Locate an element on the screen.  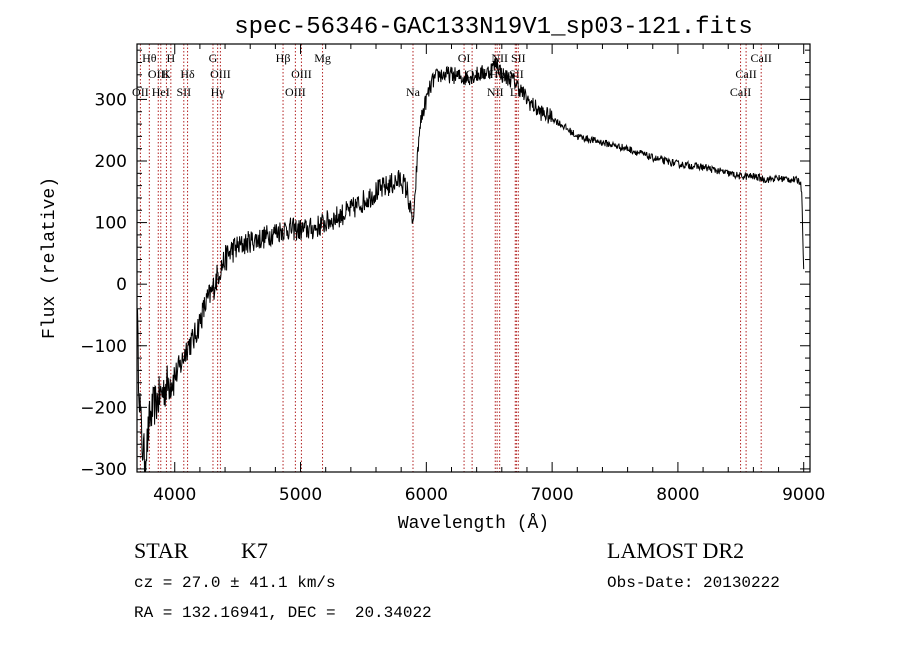
spectral-line-label: Hγ is located at coordinates (218, 92).